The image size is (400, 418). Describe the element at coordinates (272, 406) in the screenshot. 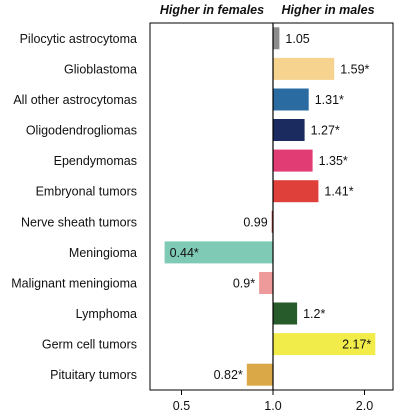

I see `x-tick-label: 1.0` at that location.